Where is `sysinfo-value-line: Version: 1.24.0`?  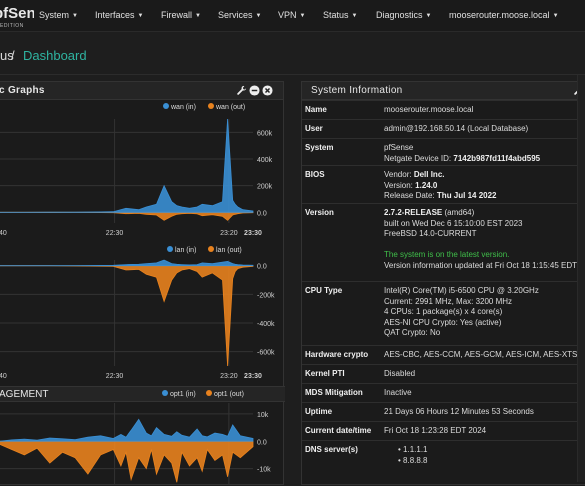 sysinfo-value-line: Version: 1.24.0 is located at coordinates (411, 185).